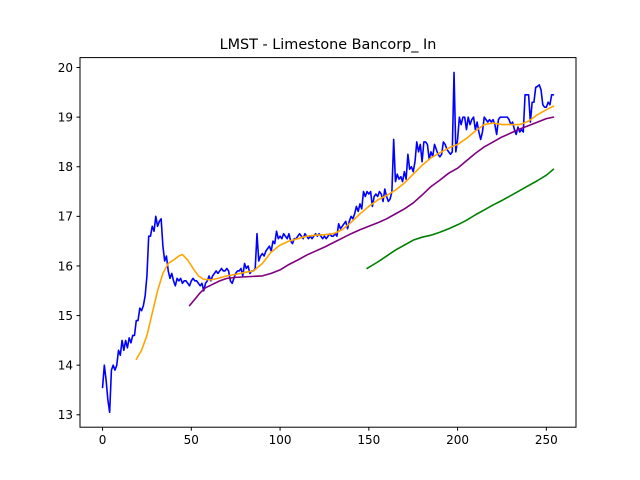  I want to click on y-tick-label: 20, so click(65, 68).